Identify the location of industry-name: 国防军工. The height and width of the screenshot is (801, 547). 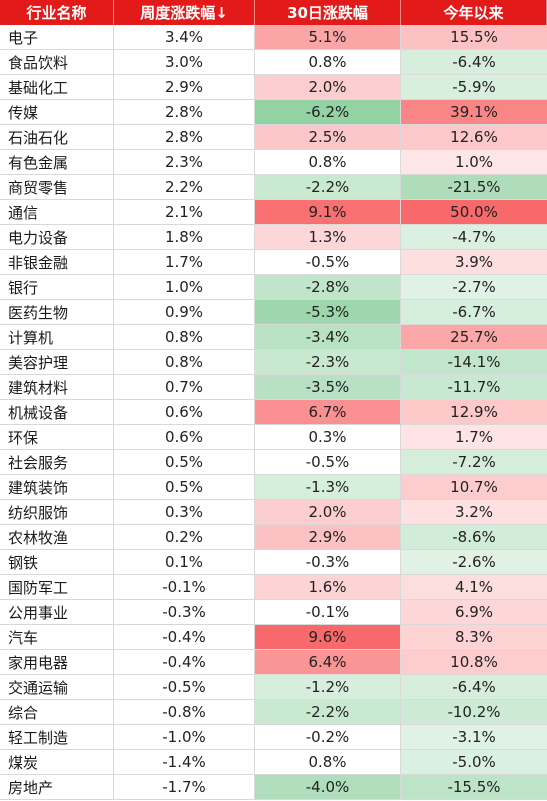
(57, 587).